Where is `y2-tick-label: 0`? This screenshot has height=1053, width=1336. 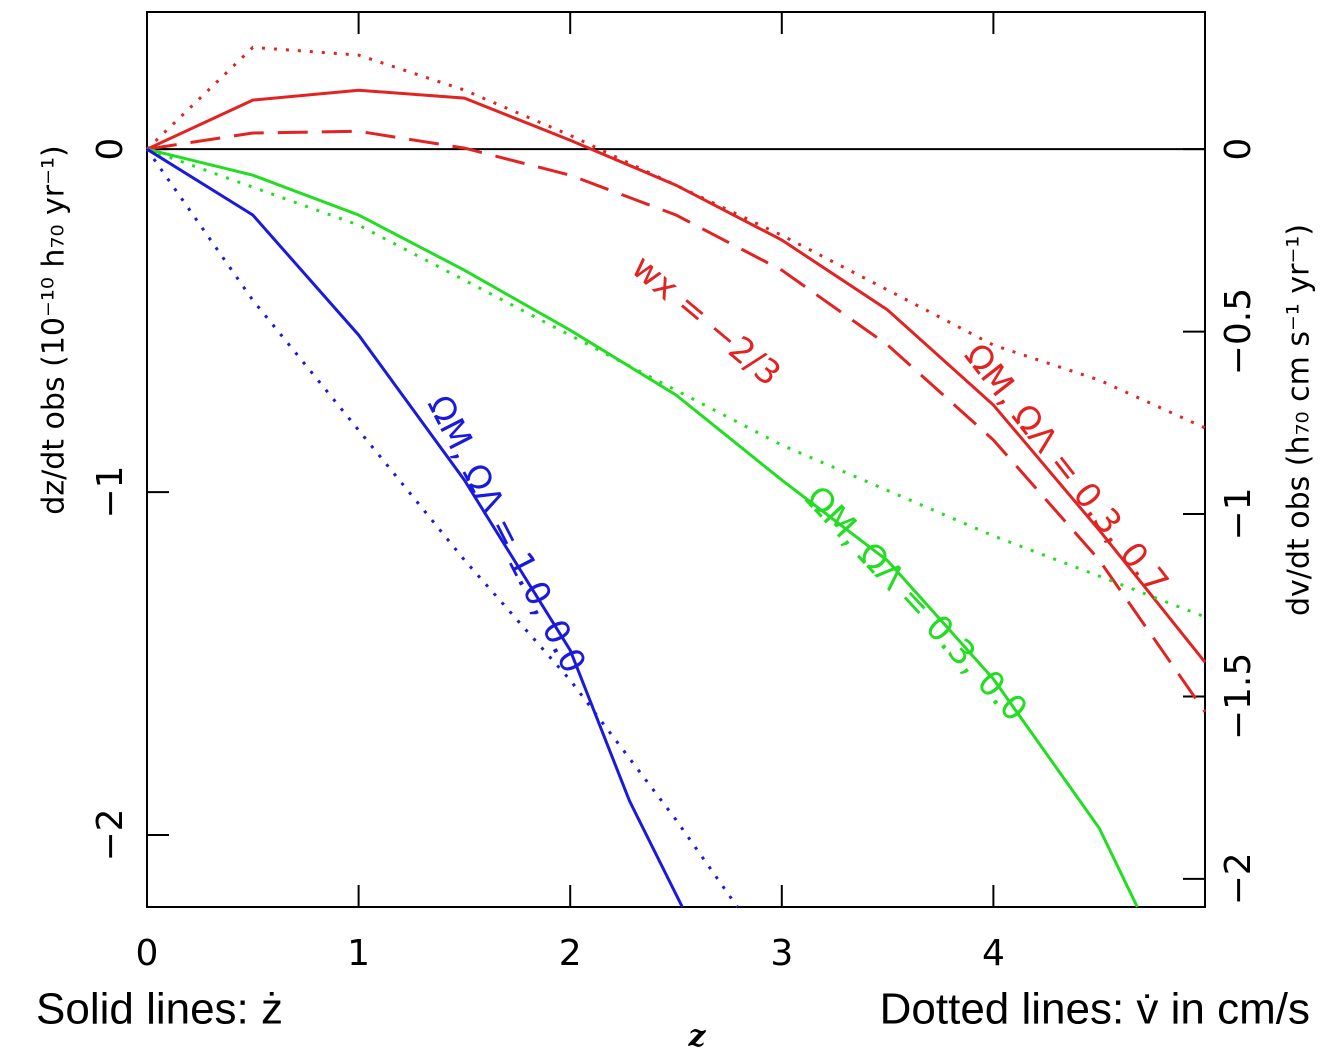
y2-tick-label: 0 is located at coordinates (1238, 149).